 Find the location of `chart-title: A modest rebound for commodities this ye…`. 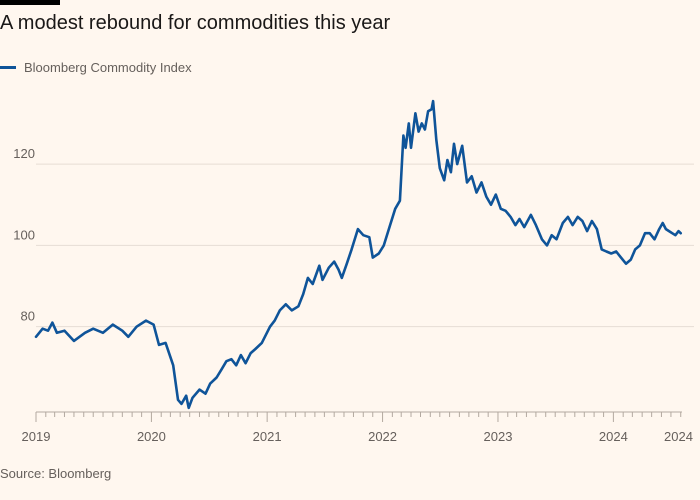

chart-title: A modest rebound for commodities this ye… is located at coordinates (195, 23).